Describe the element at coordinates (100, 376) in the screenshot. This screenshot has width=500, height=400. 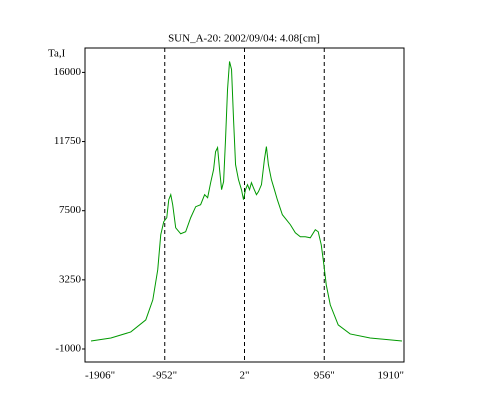
I see `x-tick-label: -1906"` at that location.